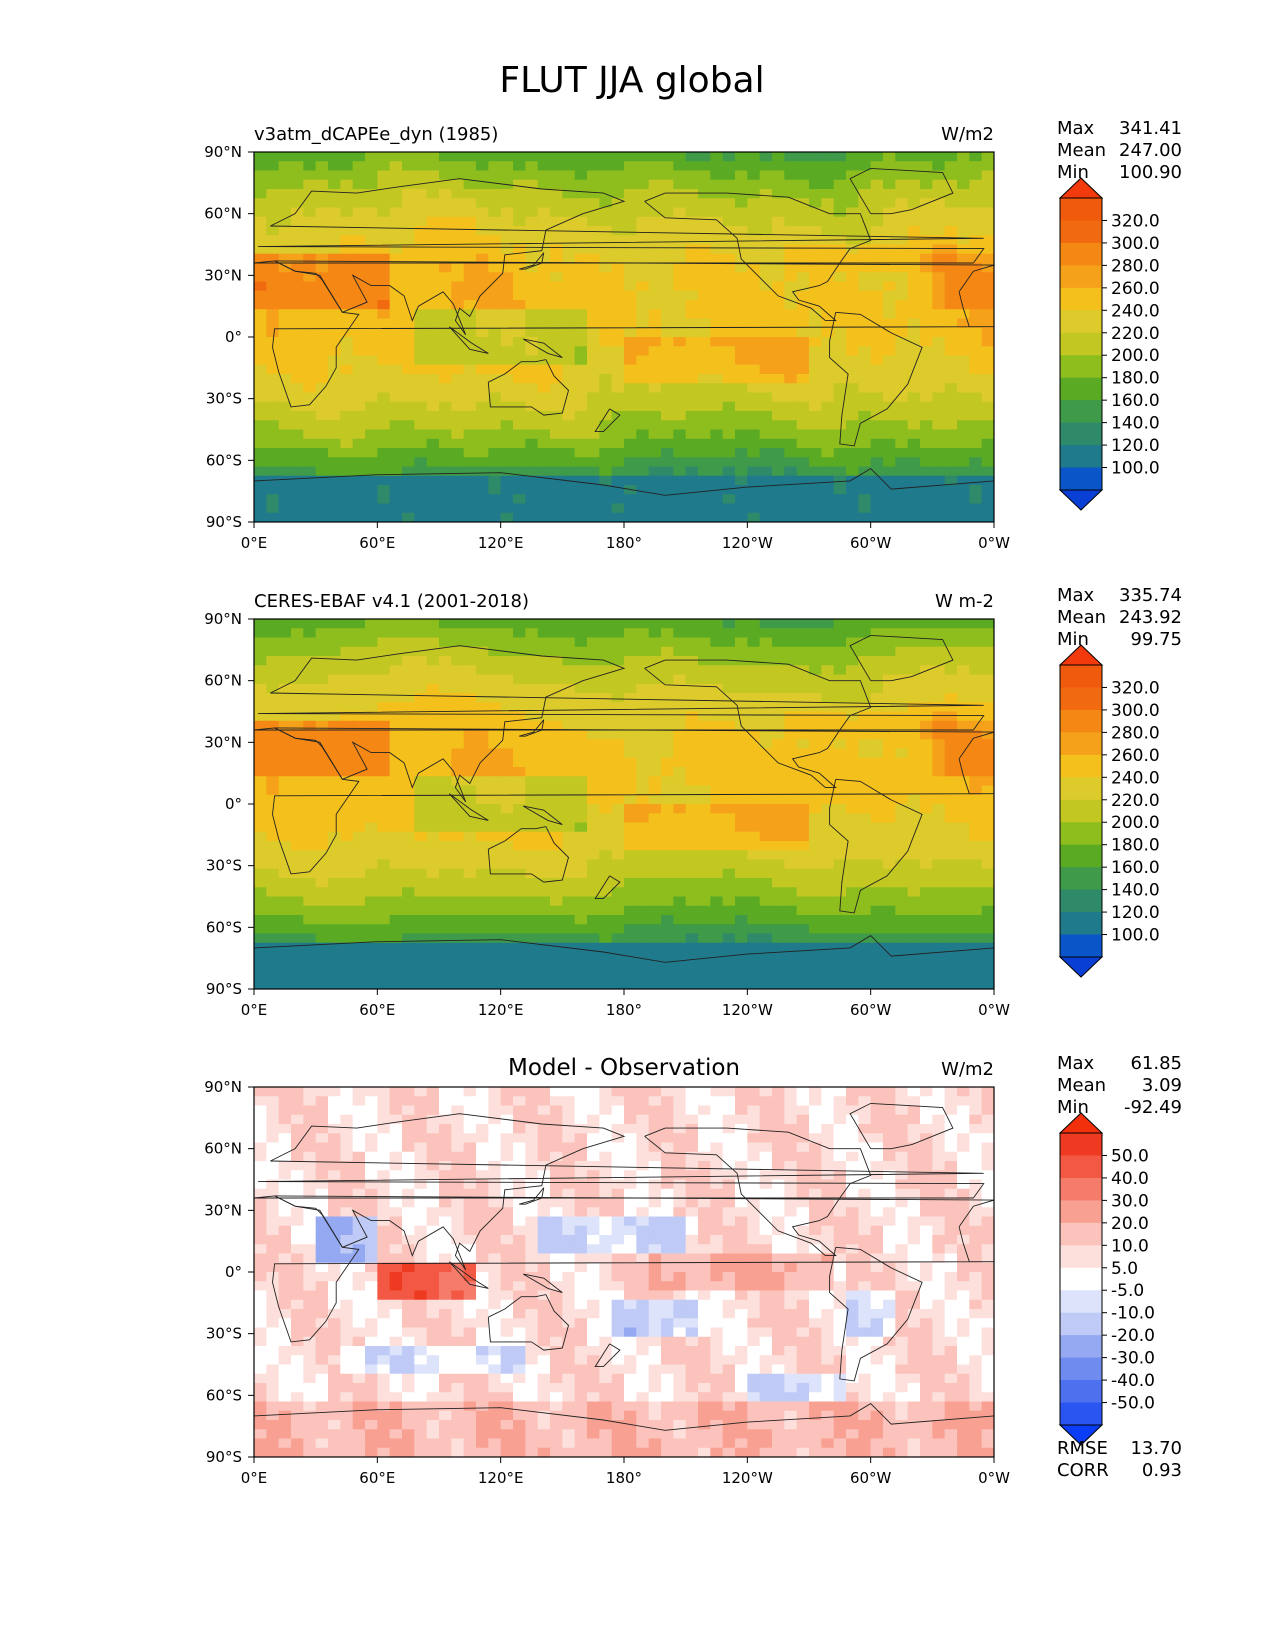 The width and height of the screenshot is (1275, 1650). What do you see at coordinates (1081, 344) in the screenshot?
I see `colorbar-frame` at bounding box center [1081, 344].